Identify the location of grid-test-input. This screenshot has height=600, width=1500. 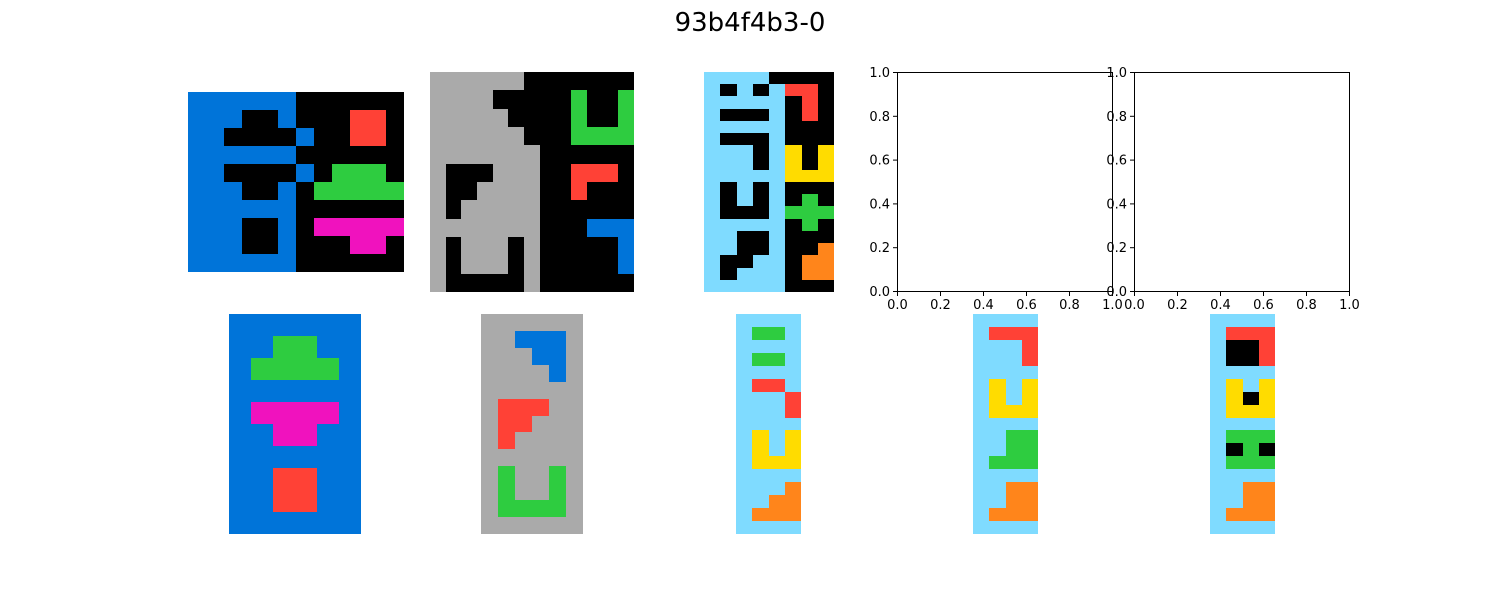
(1005, 424).